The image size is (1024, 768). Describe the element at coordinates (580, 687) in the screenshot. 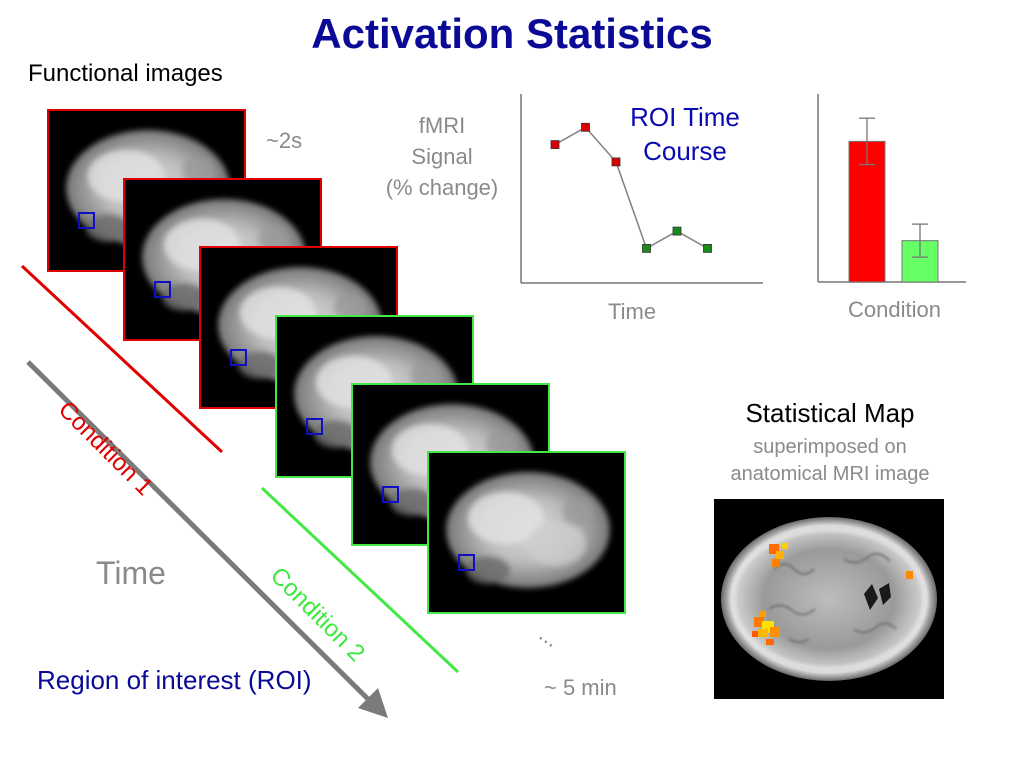

I see `duration-label: ~ 5 min` at that location.